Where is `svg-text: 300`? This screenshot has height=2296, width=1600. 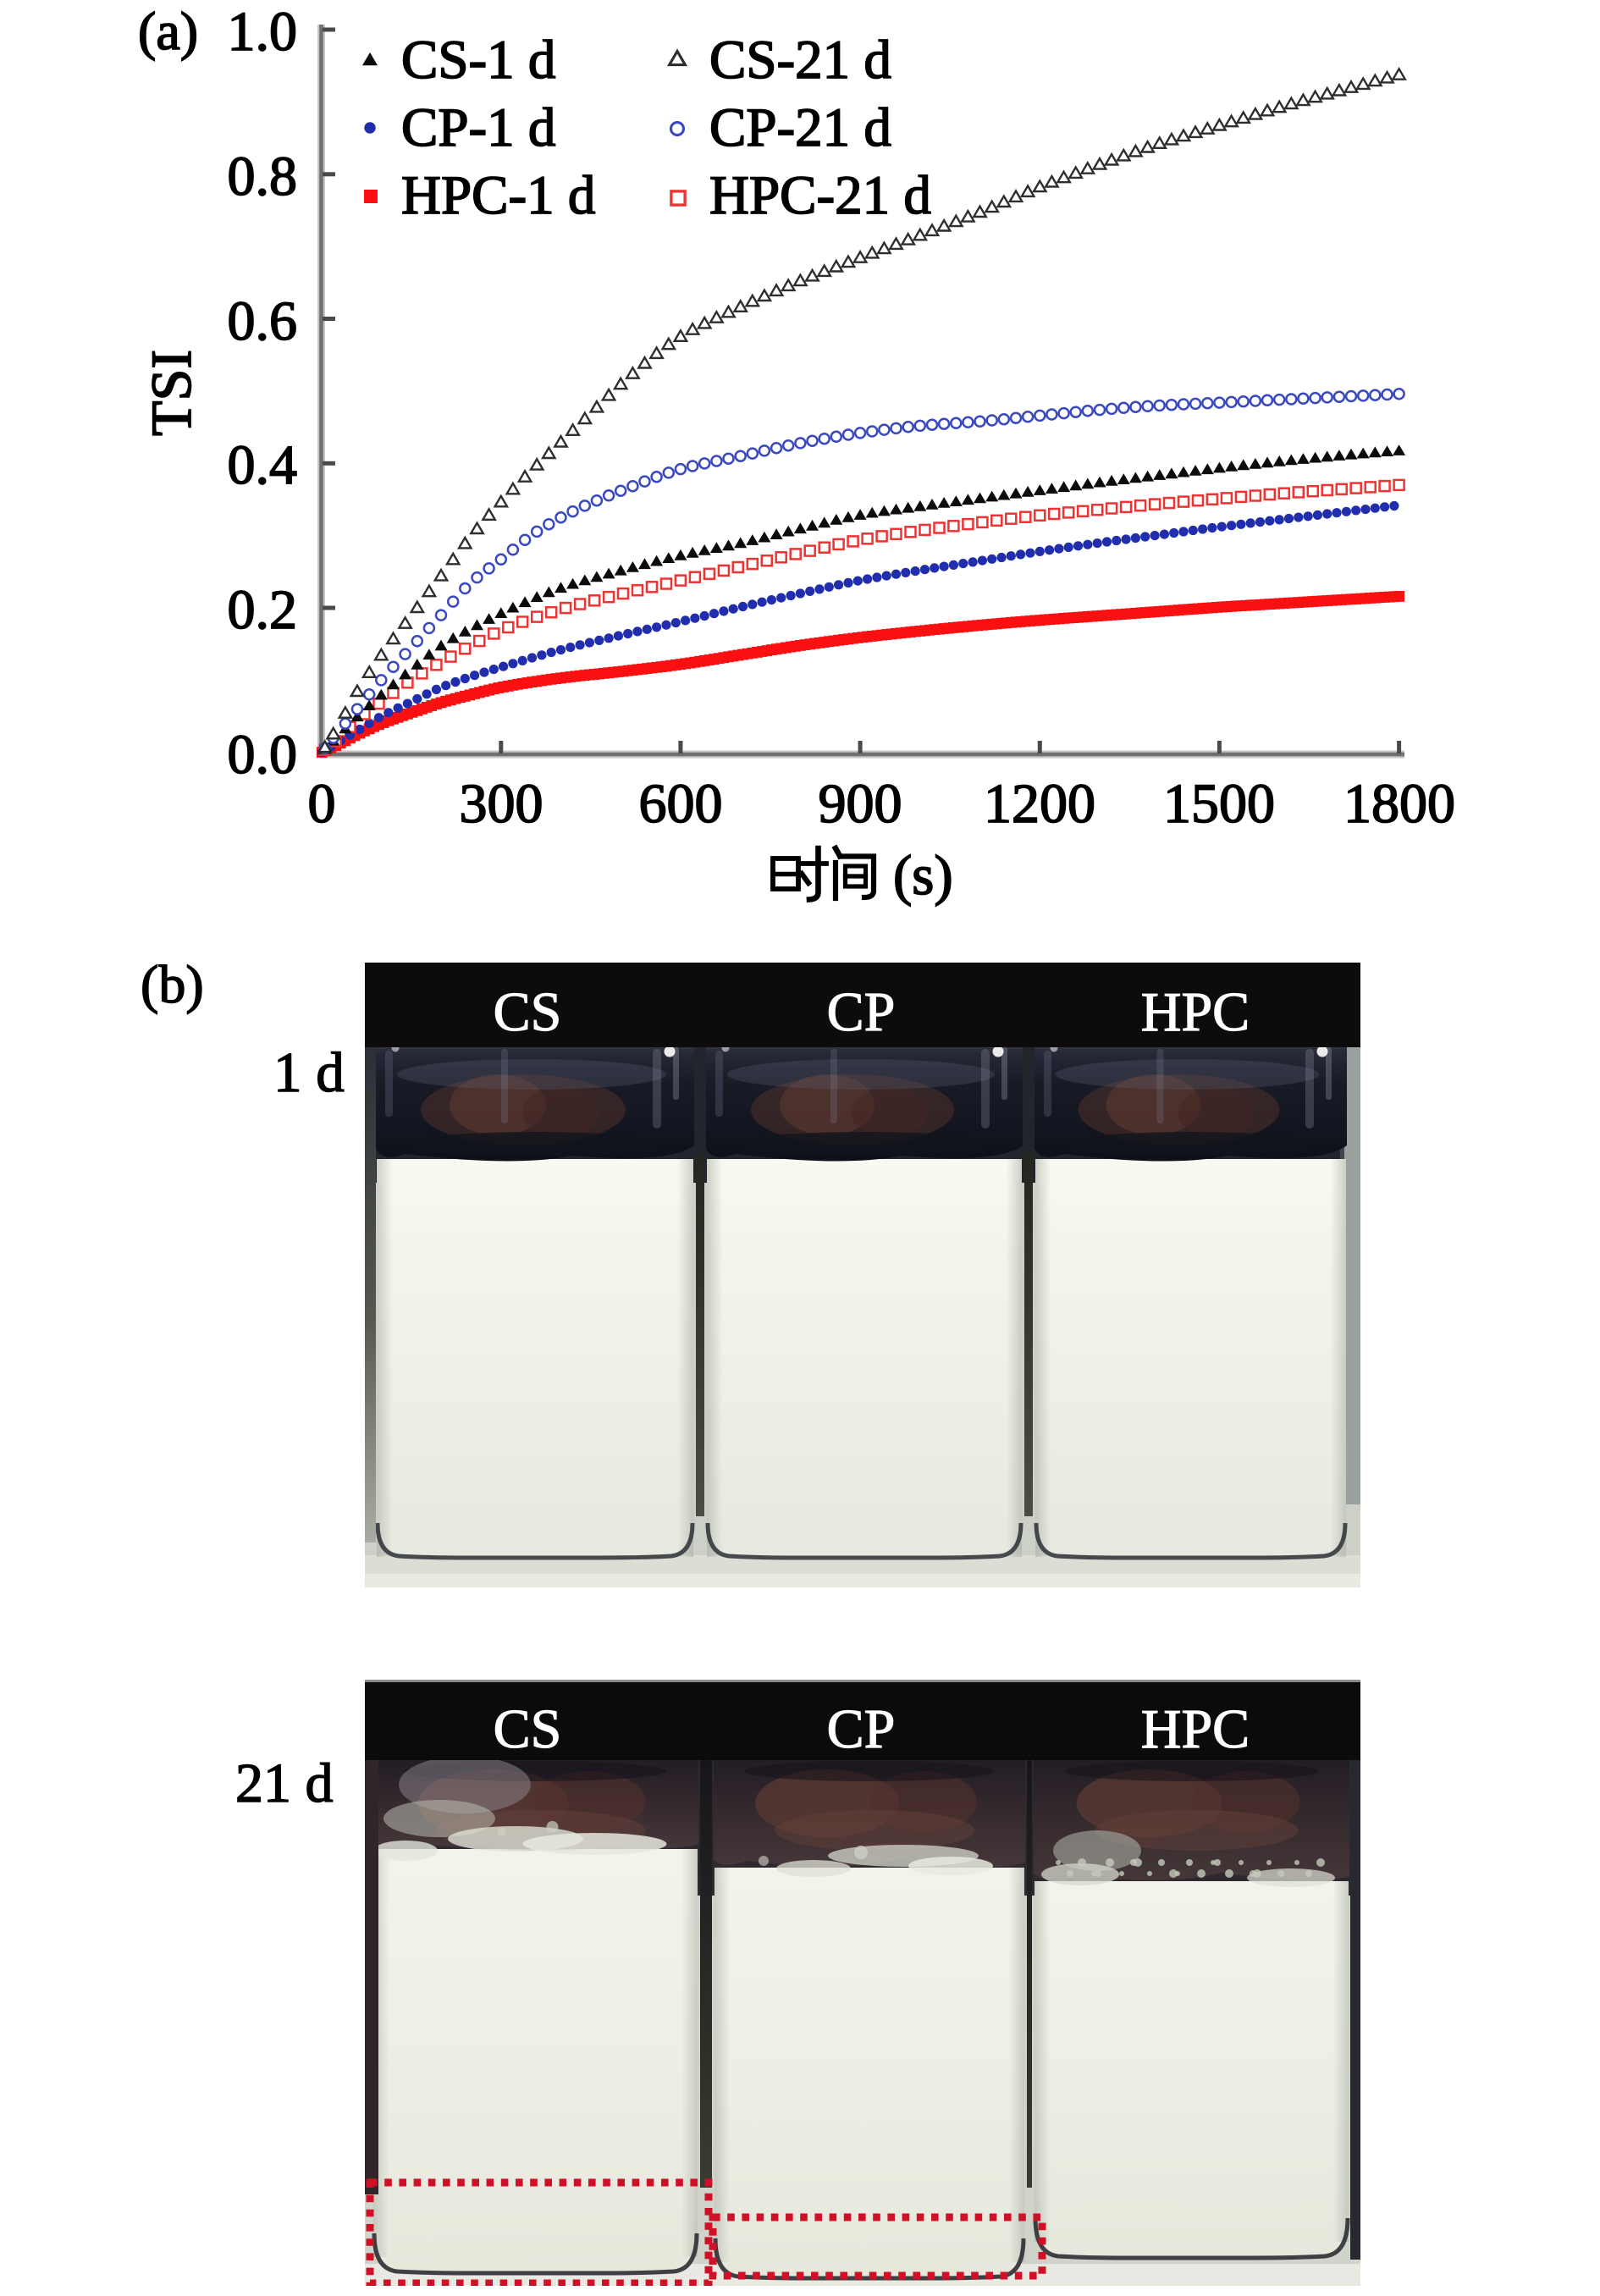
svg-text: 300 is located at coordinates (501, 804).